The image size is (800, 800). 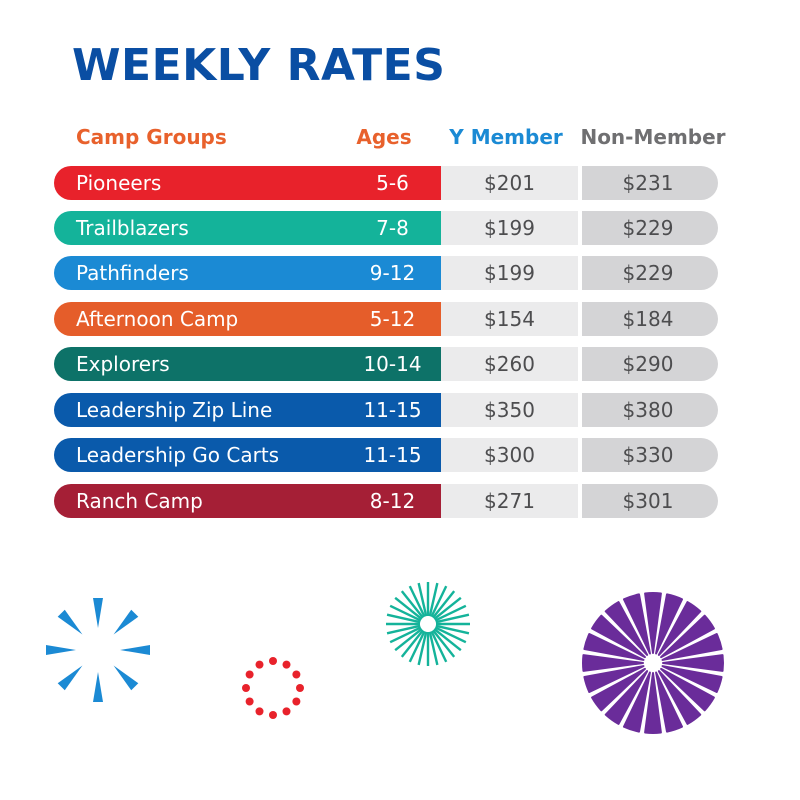 What do you see at coordinates (506, 137) in the screenshot?
I see `header-y-member: Y Member` at bounding box center [506, 137].